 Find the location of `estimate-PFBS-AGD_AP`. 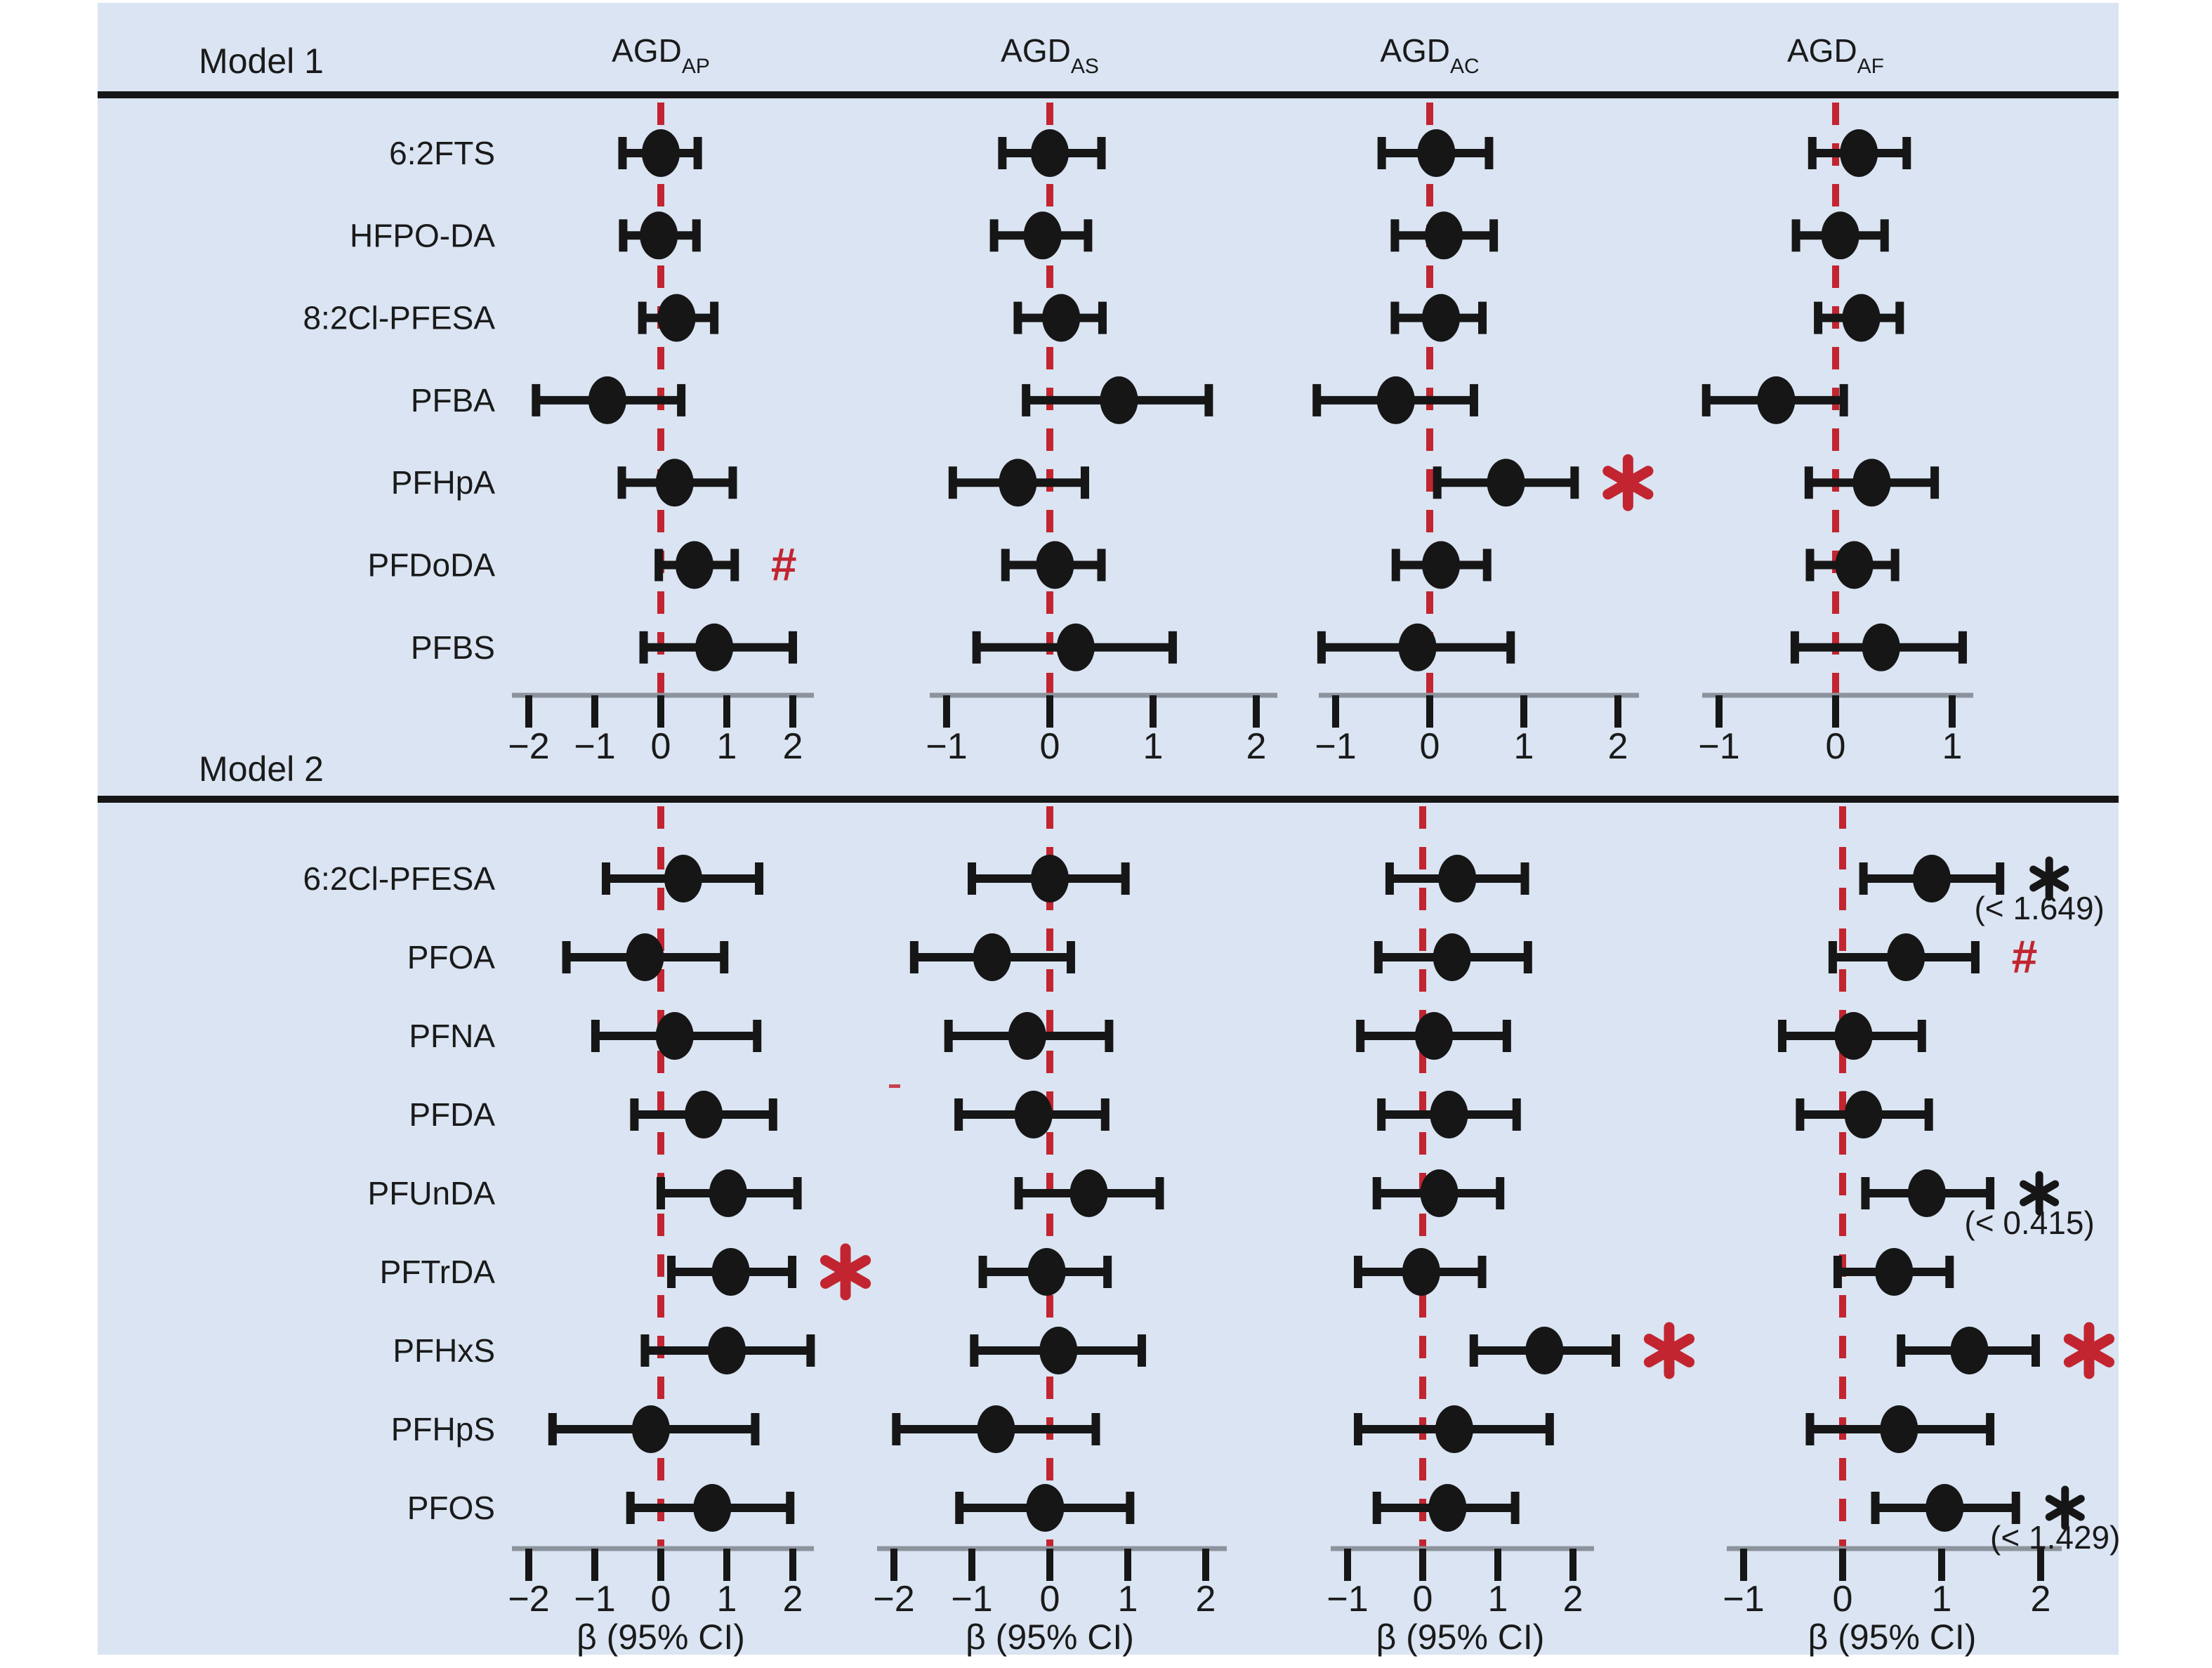

estimate-PFBS-AGD_AP is located at coordinates (718, 647).